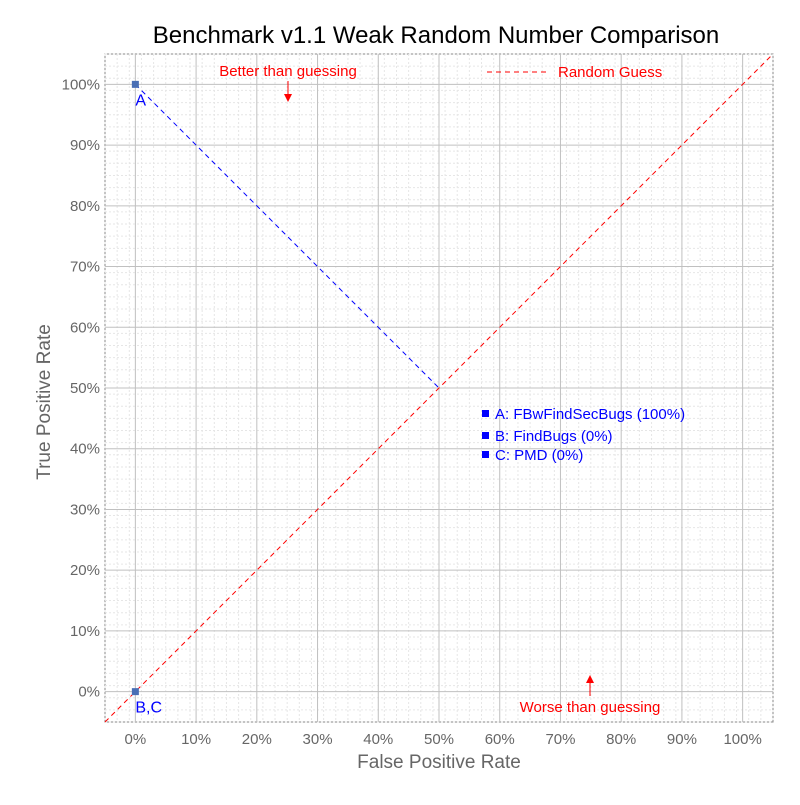  What do you see at coordinates (146, 398) in the screenshot?
I see `data-points: A B,C` at bounding box center [146, 398].